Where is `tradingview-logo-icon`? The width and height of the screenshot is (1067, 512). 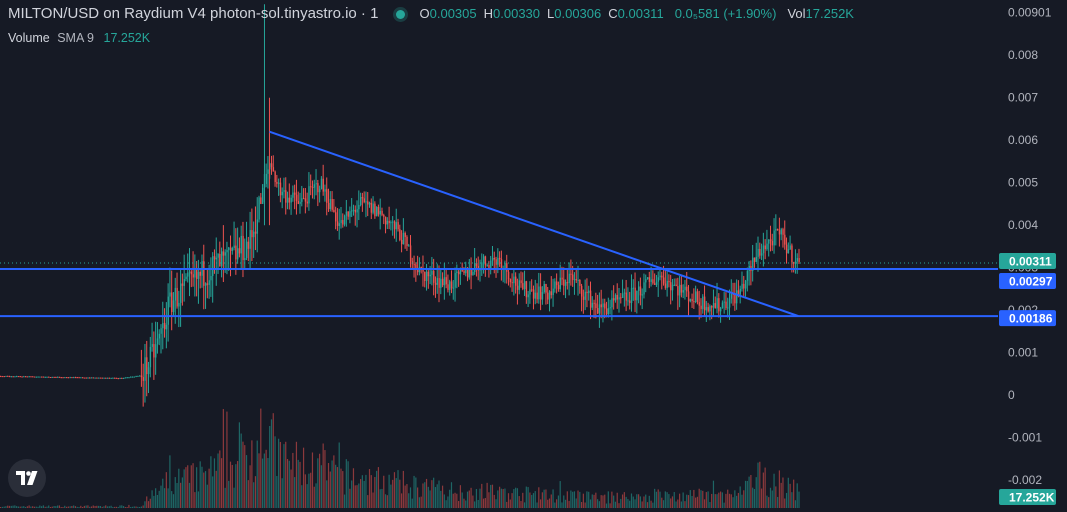 tradingview-logo-icon is located at coordinates (27, 478).